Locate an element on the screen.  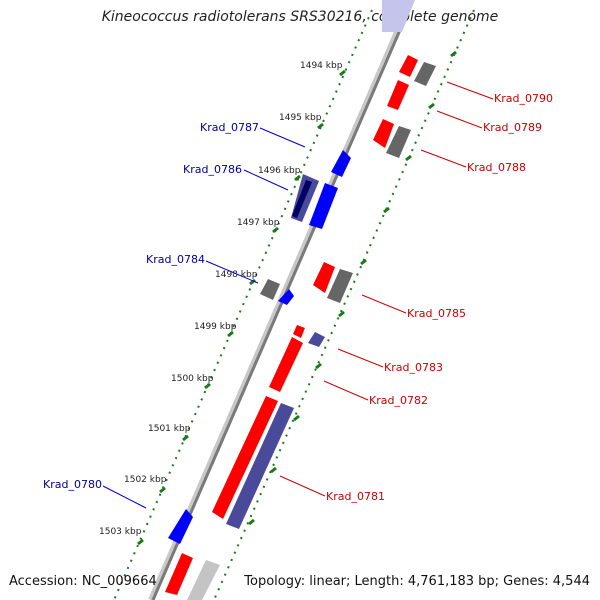
gene-label: Krad_0788 is located at coordinates (496, 167).